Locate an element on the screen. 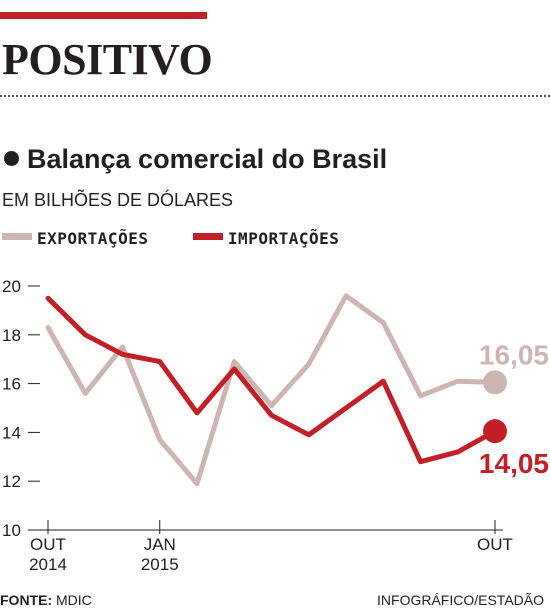  chart-title-block: Balança comercial do Brasil is located at coordinates (195, 159).